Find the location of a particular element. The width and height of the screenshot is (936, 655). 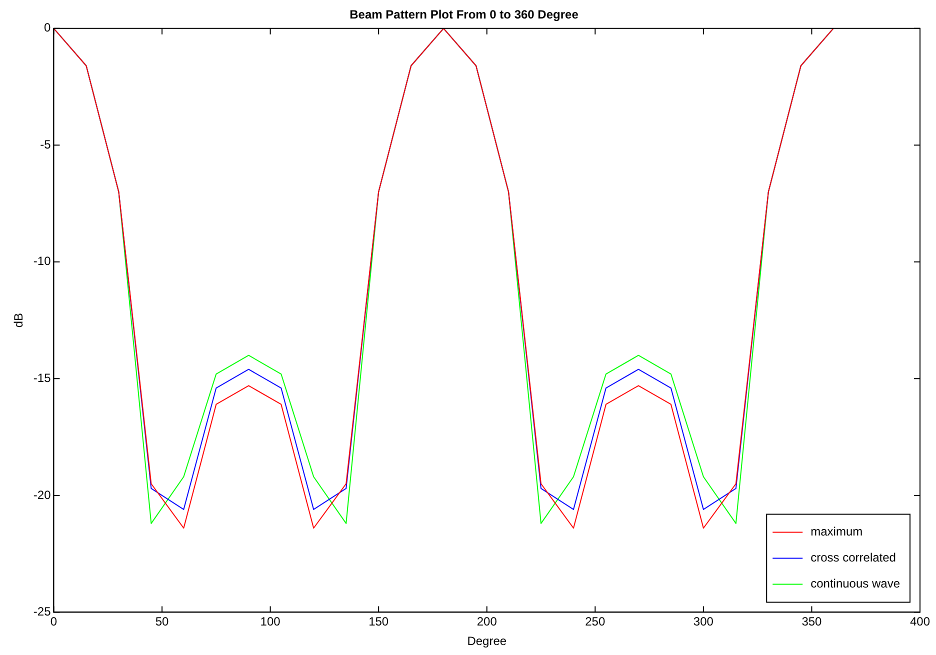

x-tick-label: 400 is located at coordinates (920, 621).